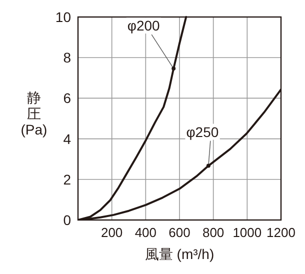 The image size is (305, 274). Describe the element at coordinates (213, 232) in the screenshot. I see `x-tick-label: 800` at that location.